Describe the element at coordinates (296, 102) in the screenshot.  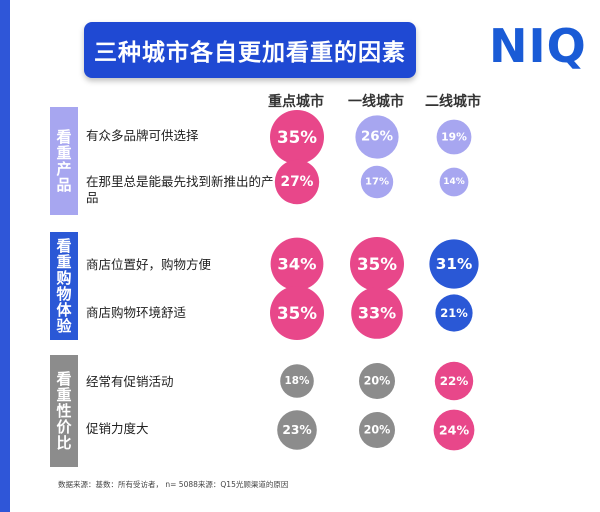
I see `column-header-tier-key: 重点城市` at that location.